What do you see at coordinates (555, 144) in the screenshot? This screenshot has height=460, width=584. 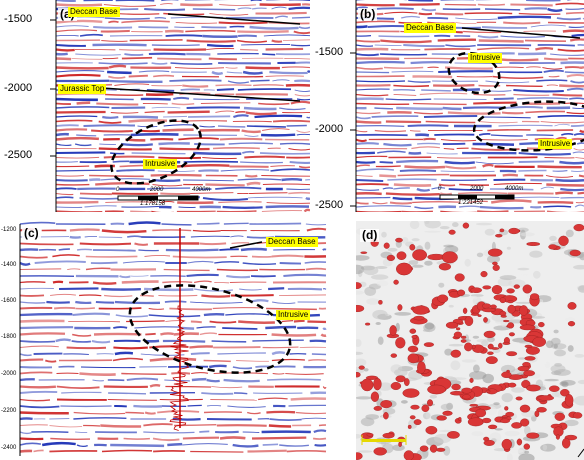 I see `intrusive-label-b-lower: Intrusive` at bounding box center [555, 144].